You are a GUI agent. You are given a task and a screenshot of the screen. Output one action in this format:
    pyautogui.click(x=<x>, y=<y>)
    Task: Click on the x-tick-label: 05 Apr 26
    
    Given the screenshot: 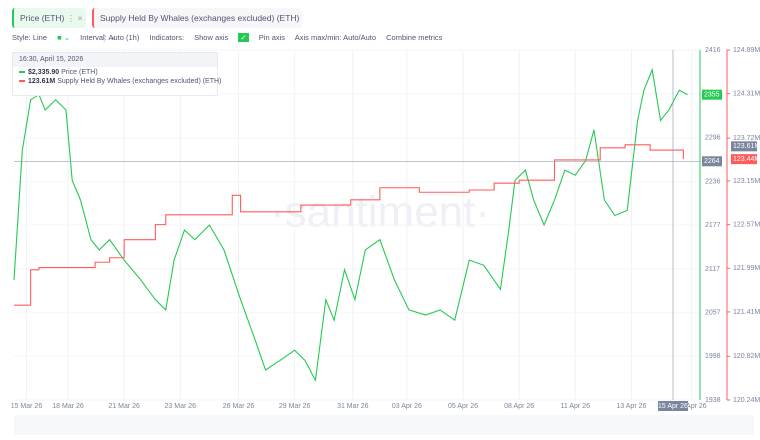 What is the action you would take?
    pyautogui.click(x=463, y=406)
    